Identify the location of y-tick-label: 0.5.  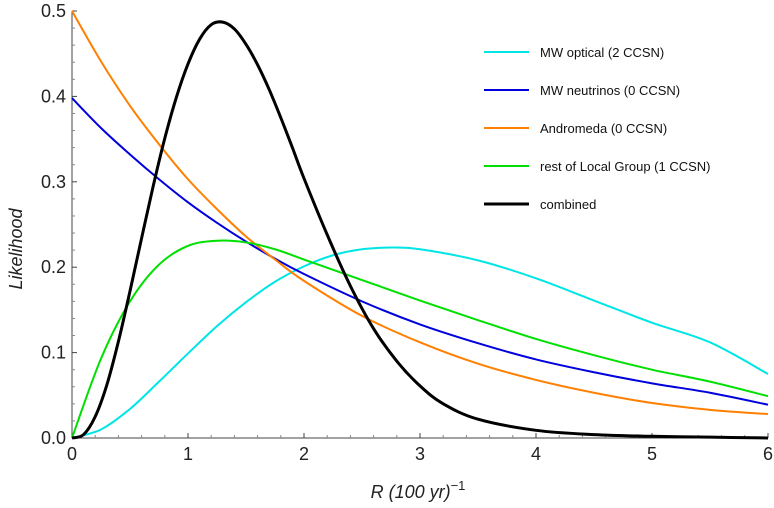
(53, 11).